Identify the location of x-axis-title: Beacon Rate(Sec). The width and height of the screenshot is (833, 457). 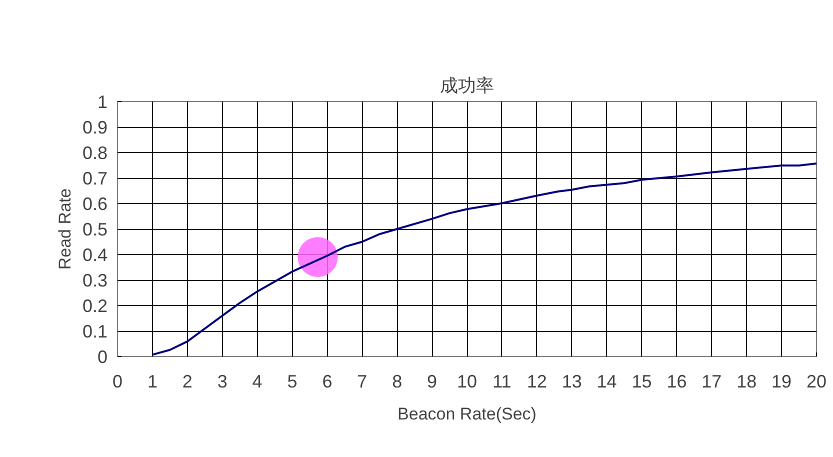
(467, 414).